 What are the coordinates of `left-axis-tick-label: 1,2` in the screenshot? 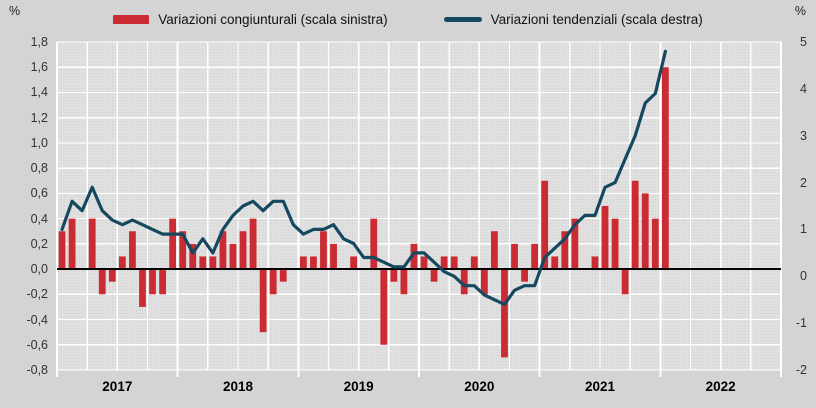 It's located at (39, 117).